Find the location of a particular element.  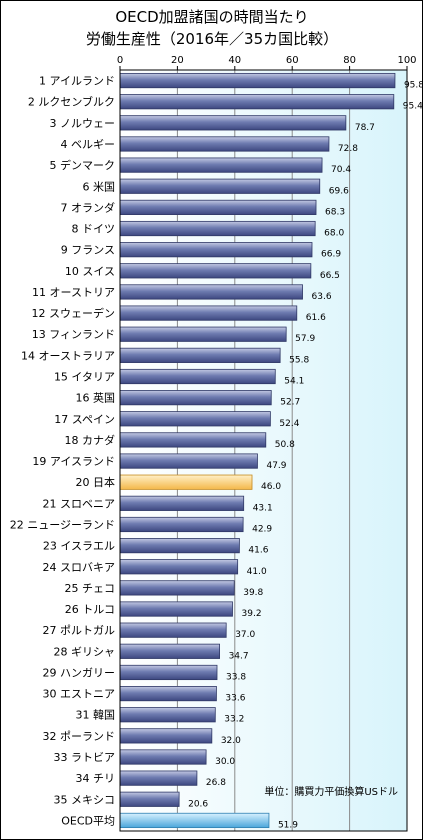

data-label: 33.2 is located at coordinates (234, 720).